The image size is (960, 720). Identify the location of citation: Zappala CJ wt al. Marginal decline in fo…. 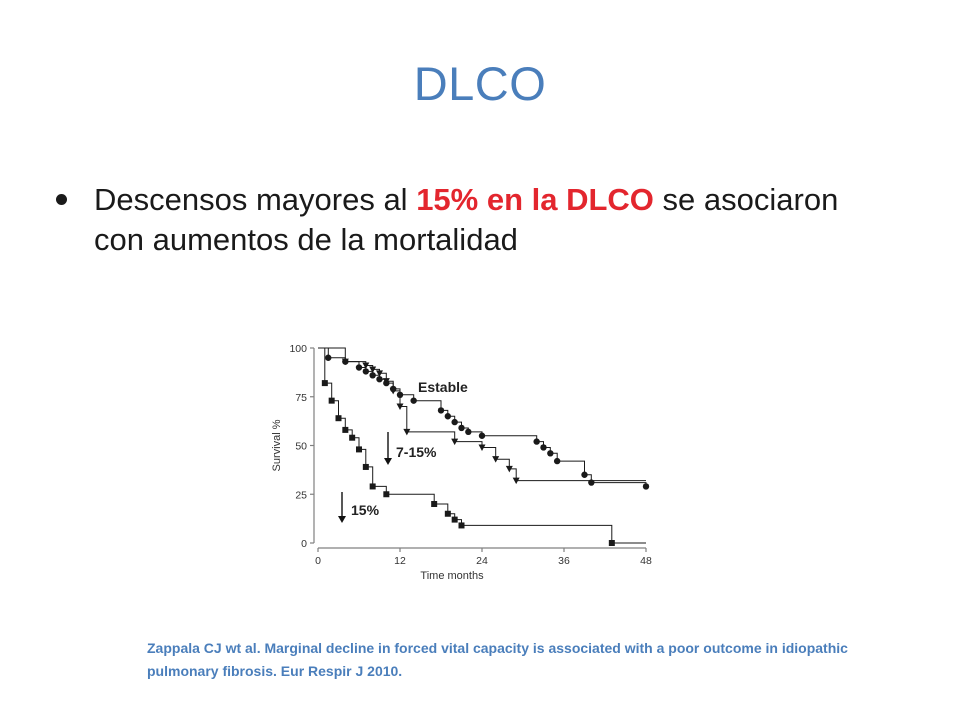
(497, 659).